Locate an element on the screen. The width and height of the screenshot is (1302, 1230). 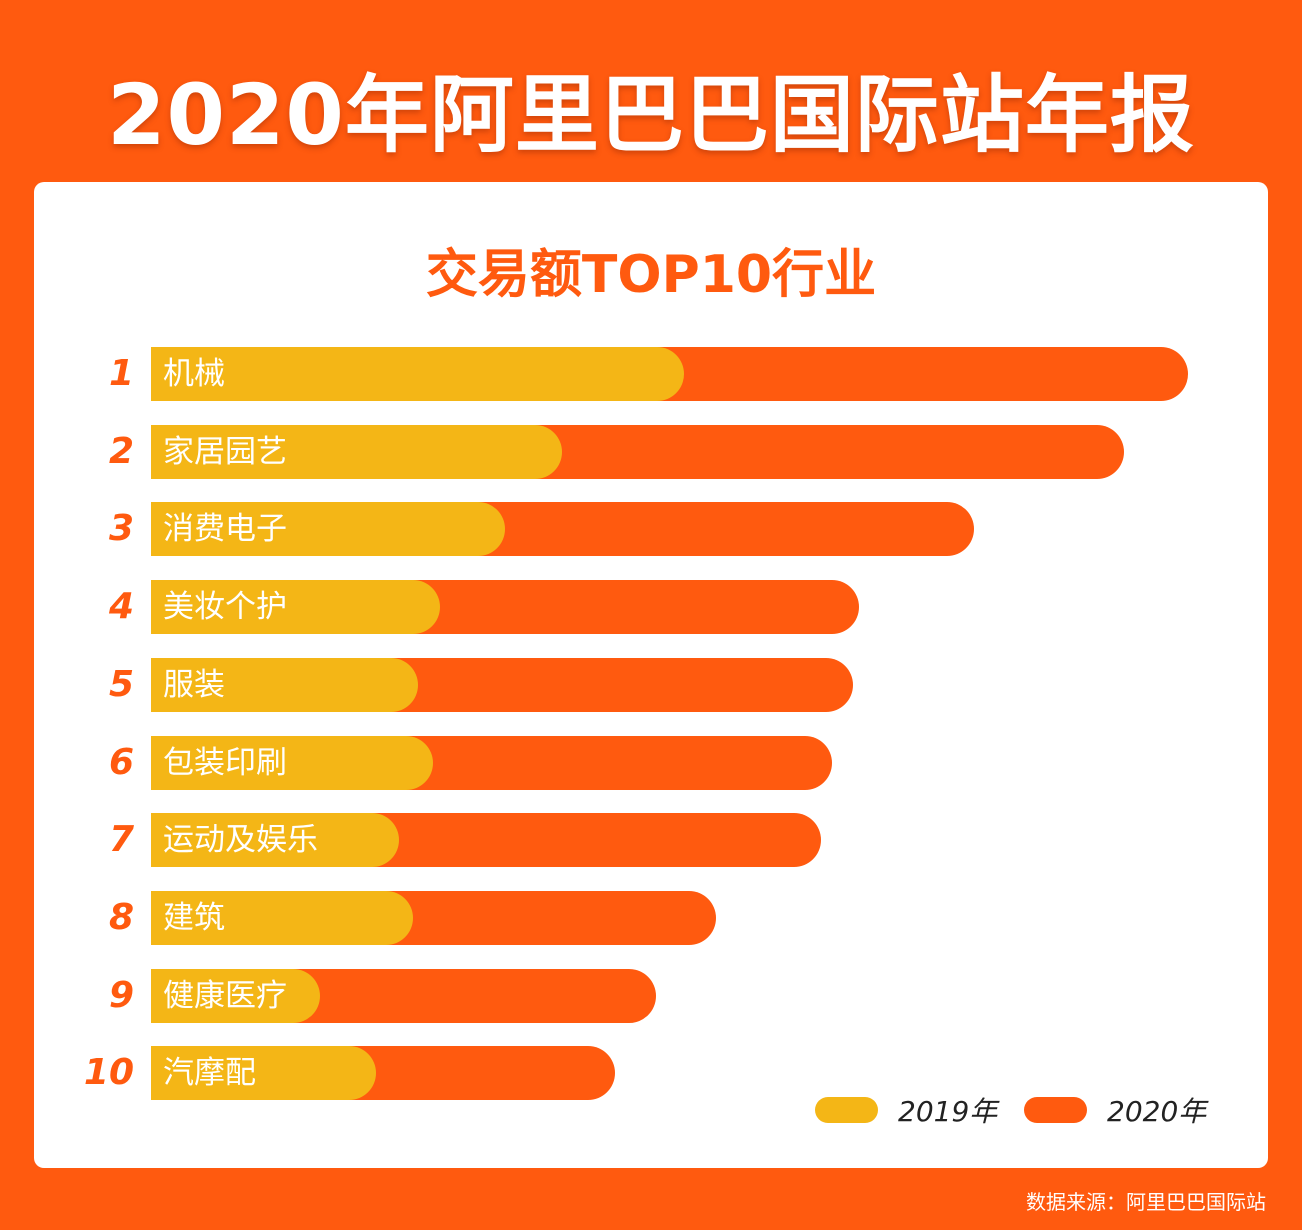
category-label: 建筑 is located at coordinates (194, 917).